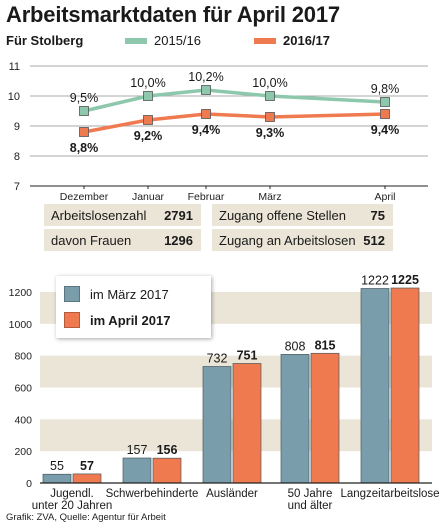 The width and height of the screenshot is (441, 528). Describe the element at coordinates (310, 494) in the screenshot. I see `x-tick-label: 50 Jahre` at that location.